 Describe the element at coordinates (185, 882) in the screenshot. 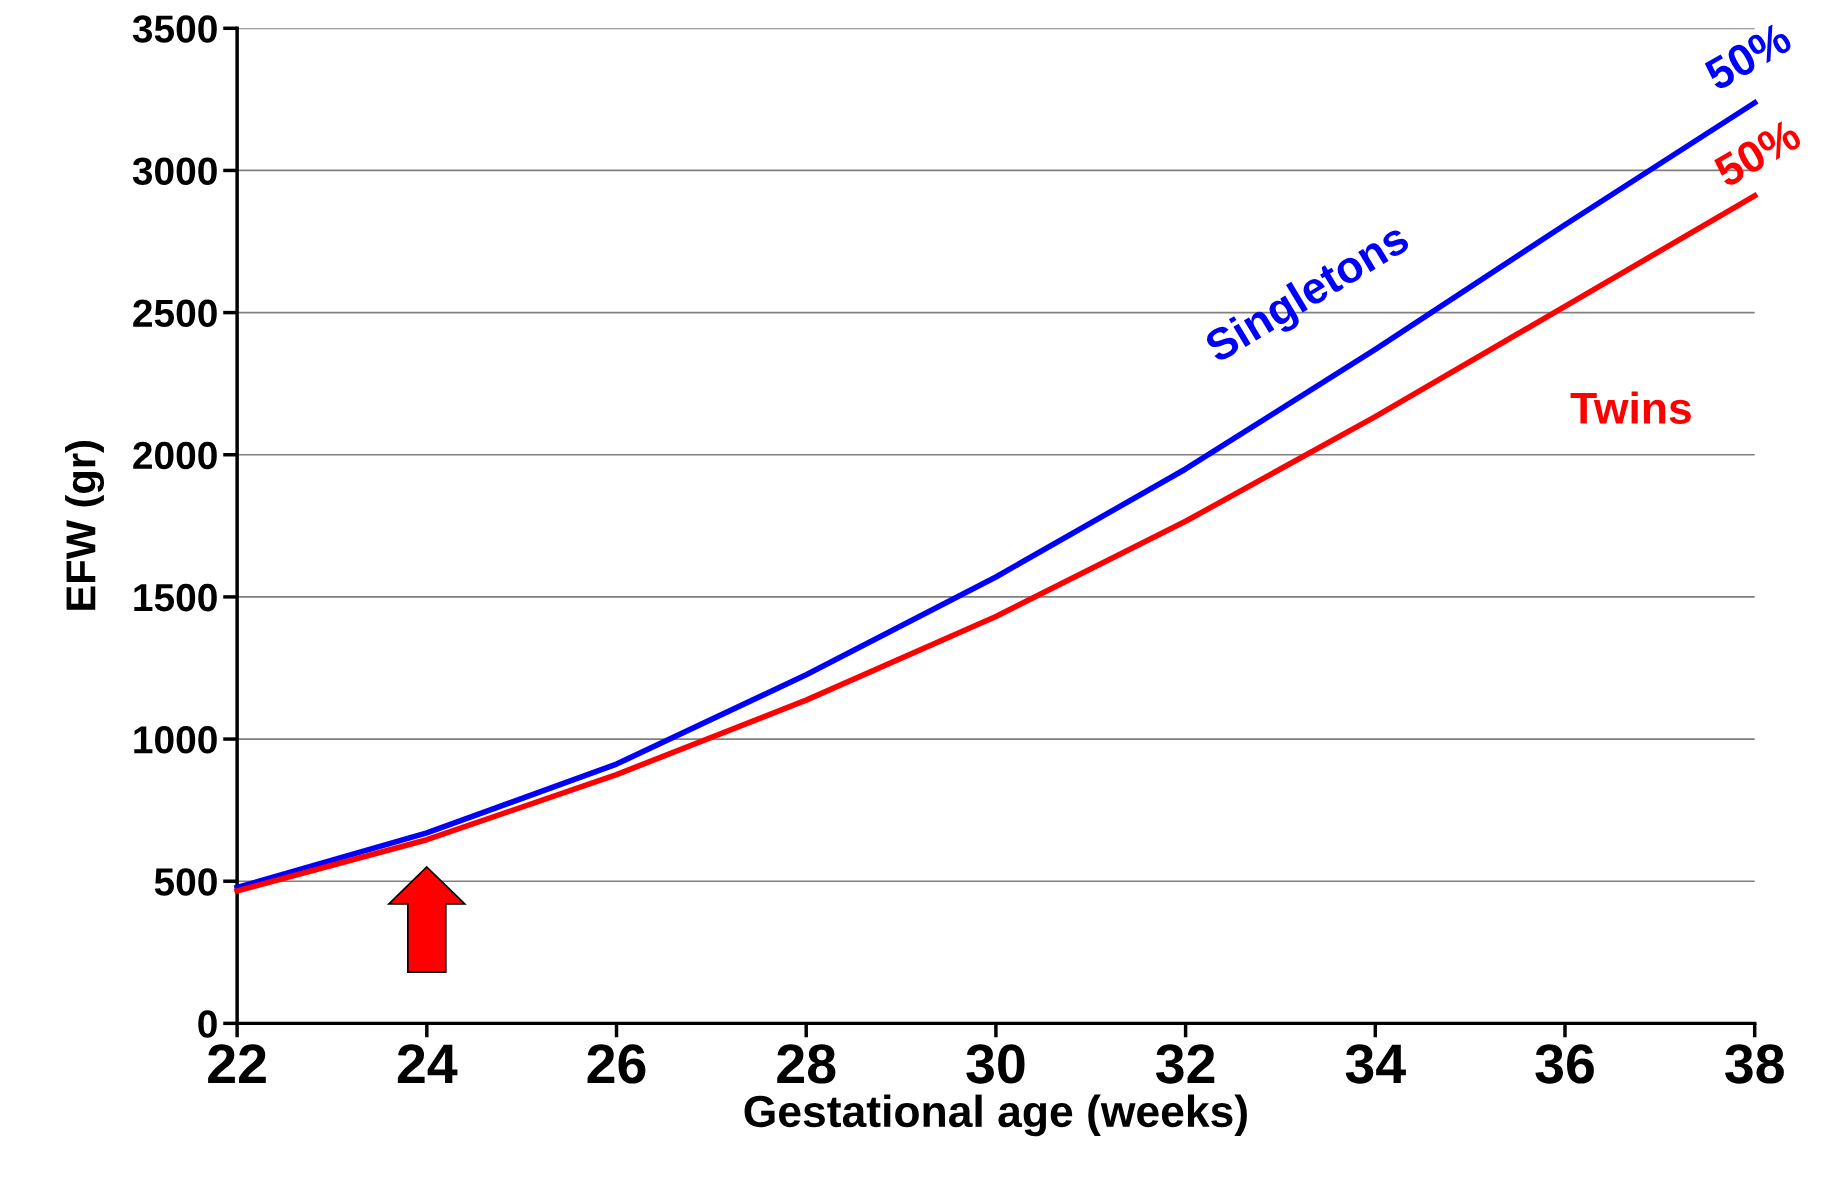

I see `y-tick-label: 500` at that location.